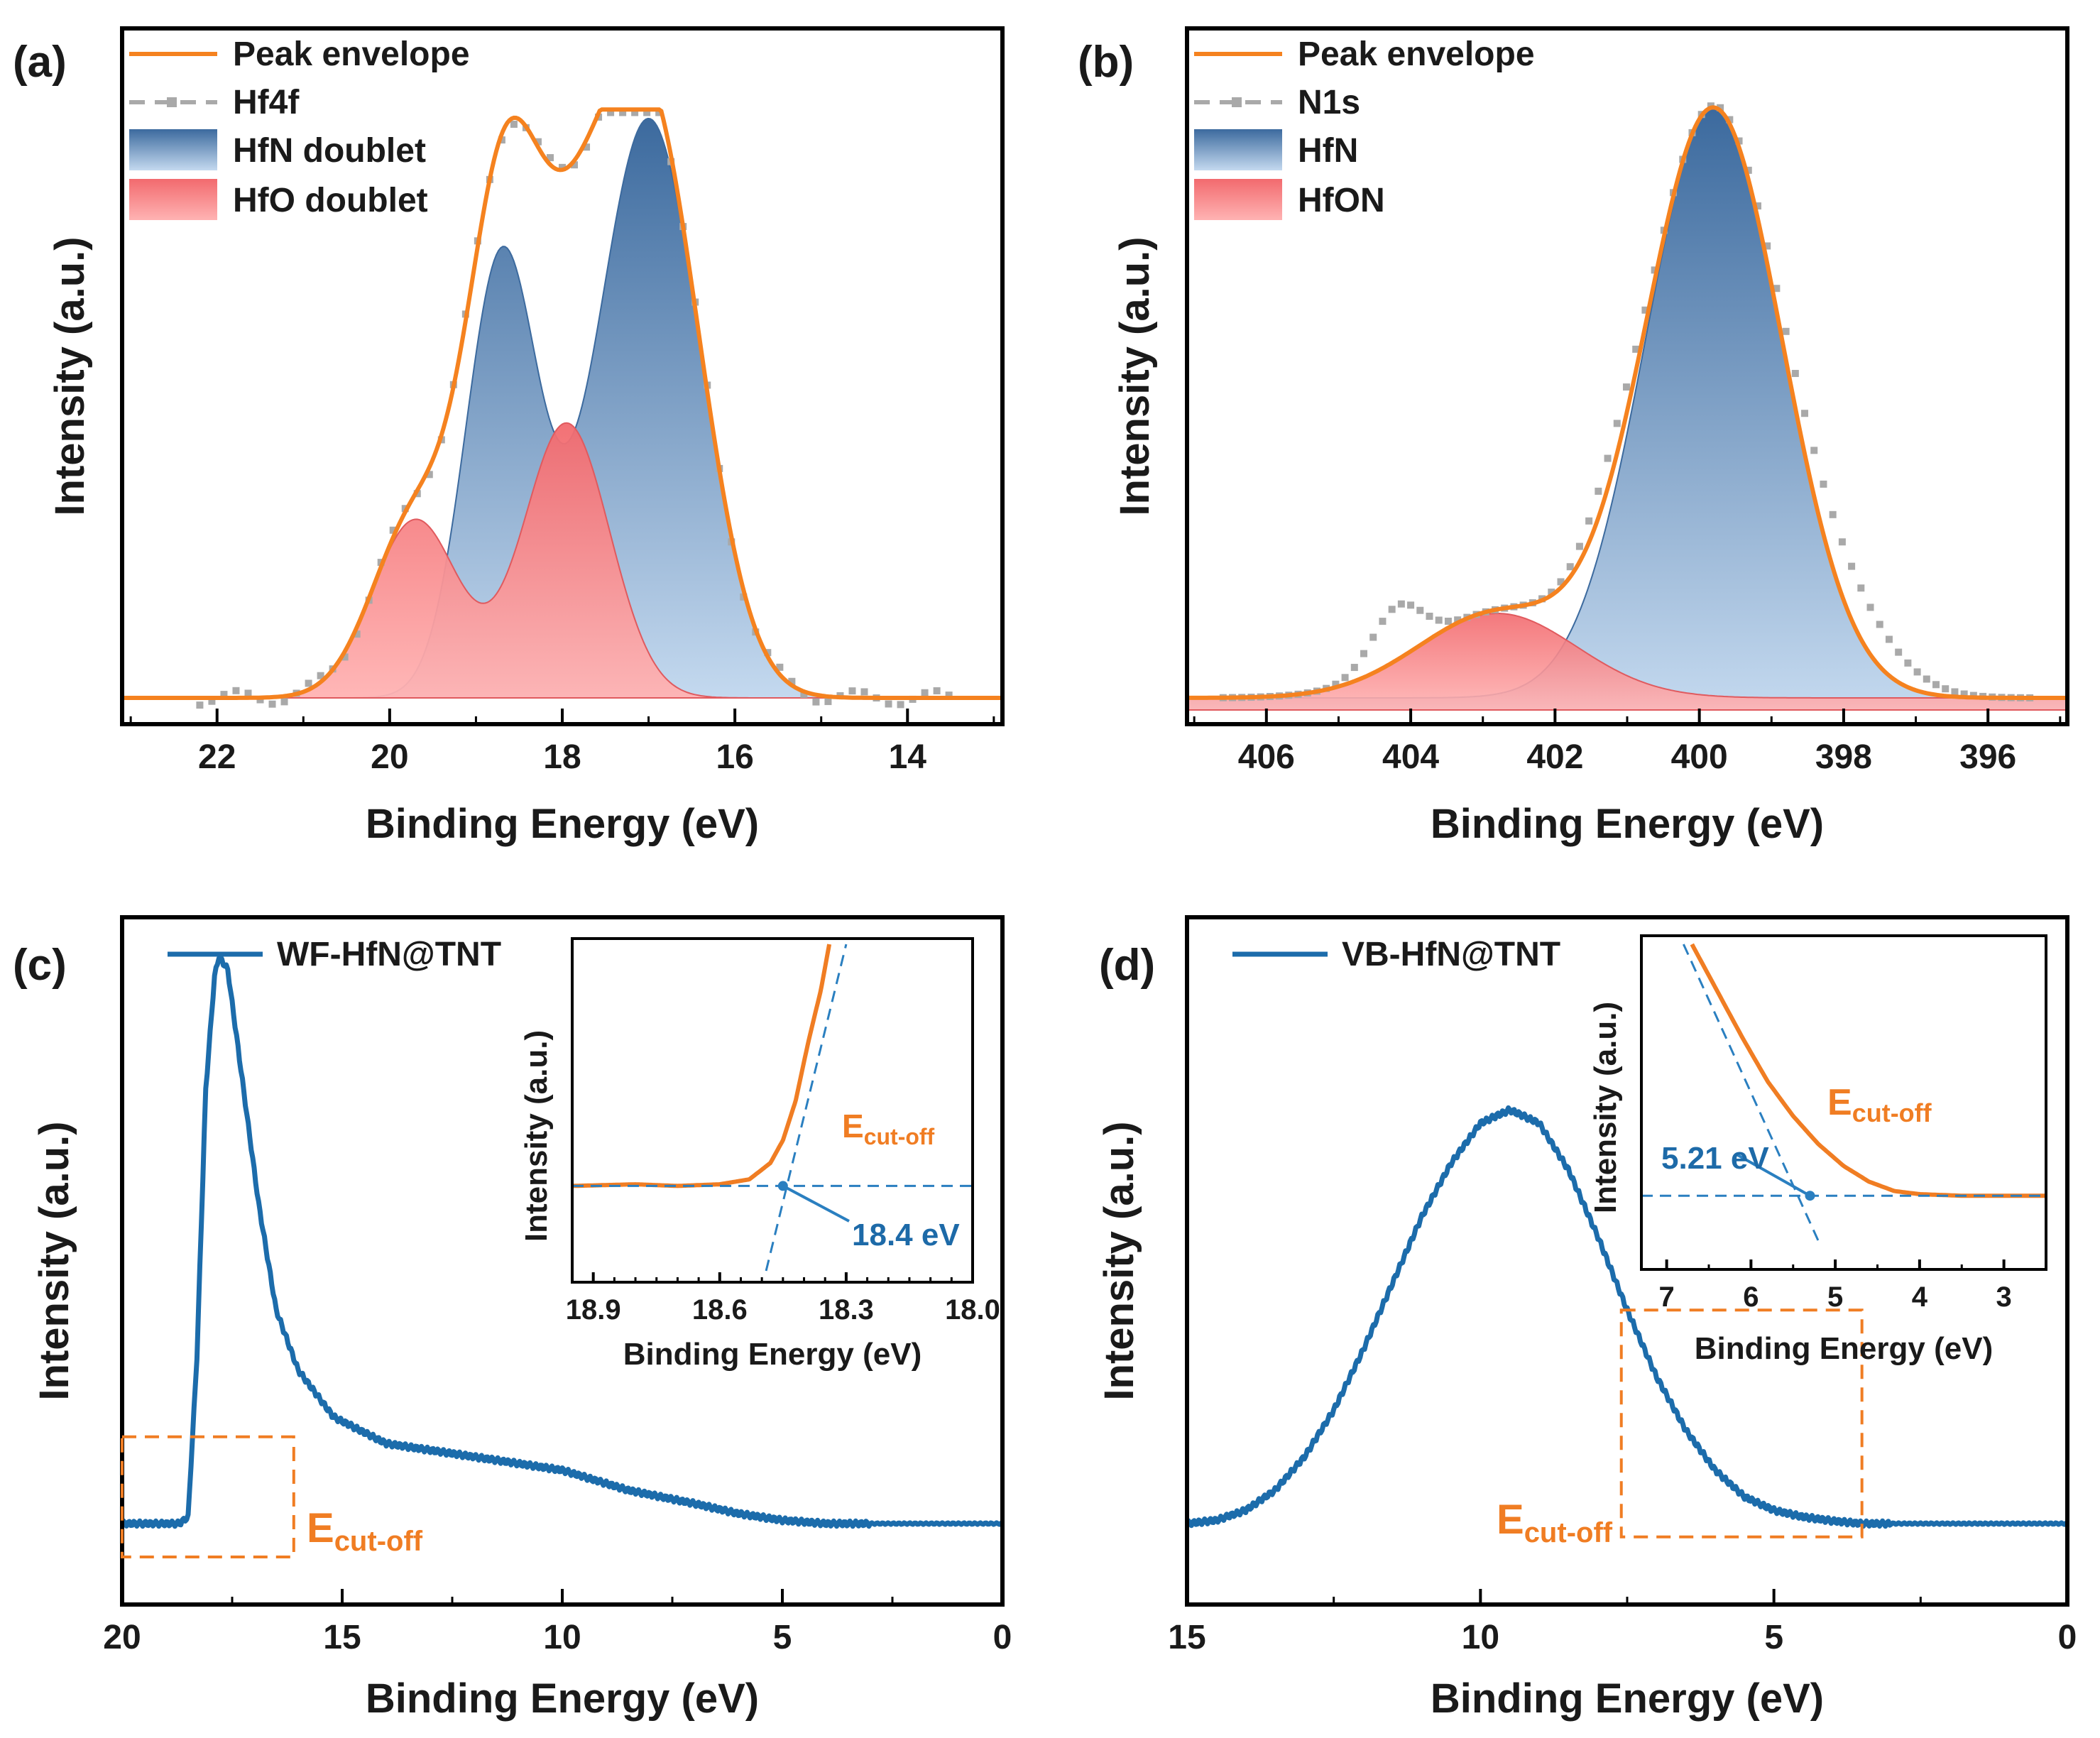 The image size is (2100, 1738). I want to click on panel-d-legend: VB-HfN@TNT, so click(1396, 955).